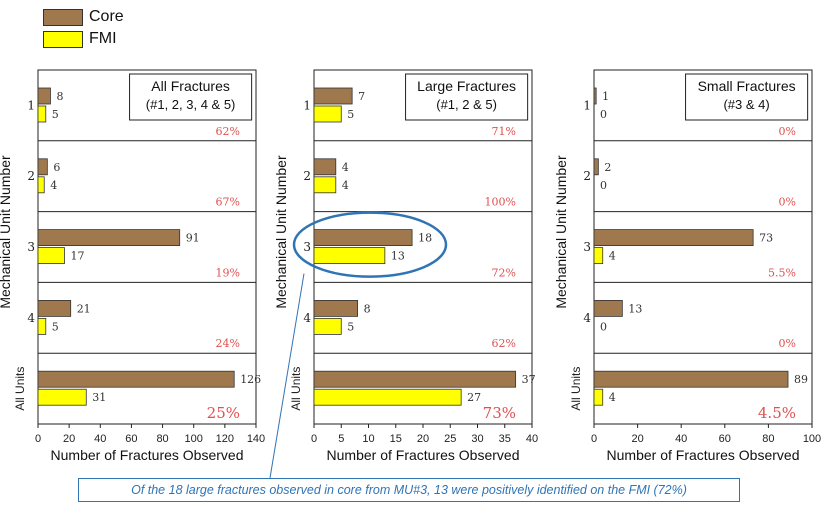 Image resolution: width=828 pixels, height=510 pixels. What do you see at coordinates (256, 439) in the screenshot?
I see `panel-1-x-tick-7: 140` at bounding box center [256, 439].